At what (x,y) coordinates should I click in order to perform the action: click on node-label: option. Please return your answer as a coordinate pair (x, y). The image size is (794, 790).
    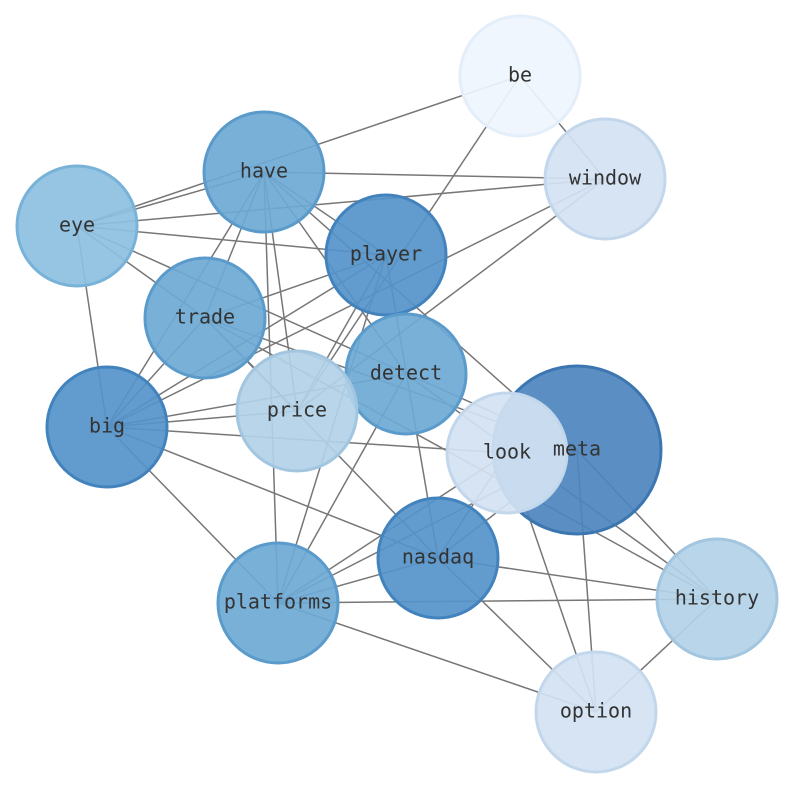
    Looking at the image, I should click on (596, 711).